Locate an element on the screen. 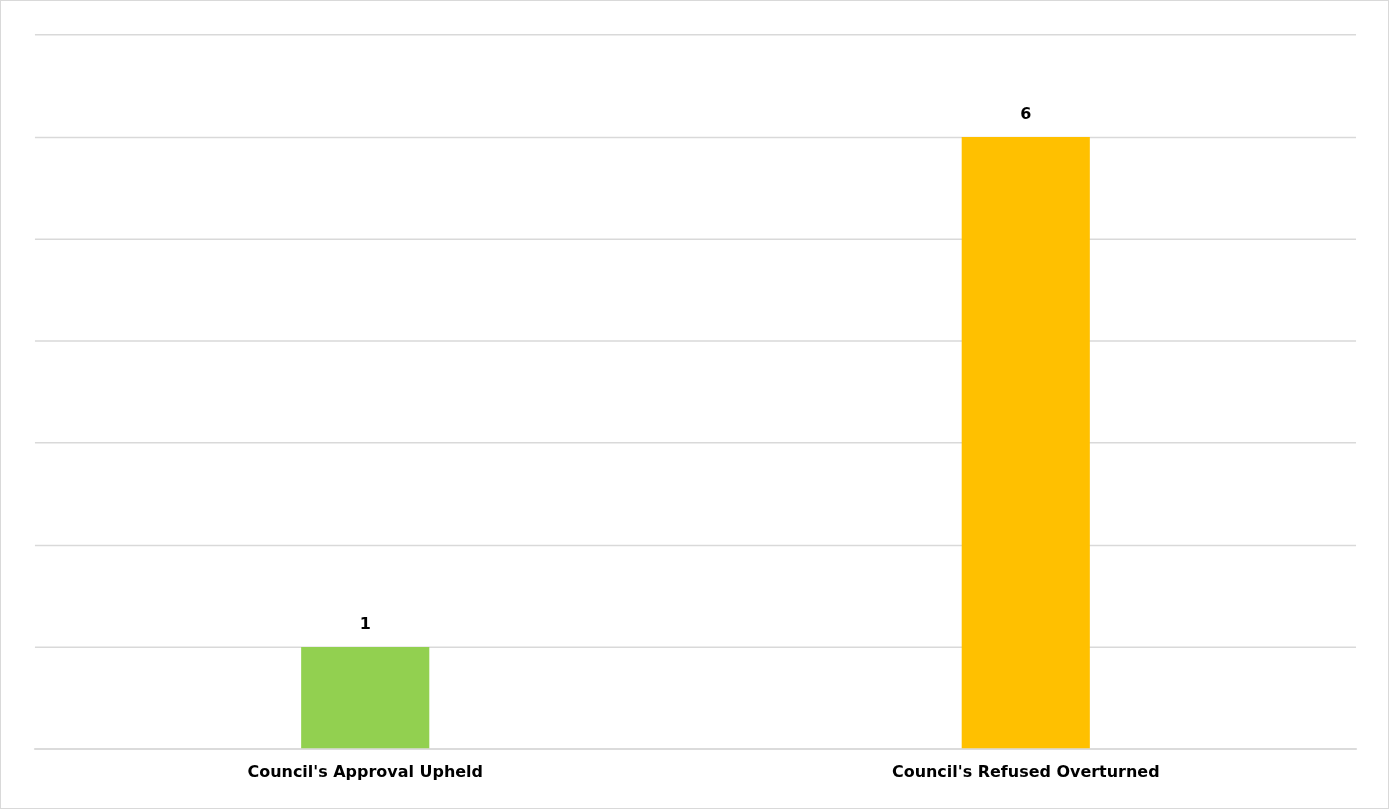  x-tick-label: Council's Approval Upheld is located at coordinates (365, 771).